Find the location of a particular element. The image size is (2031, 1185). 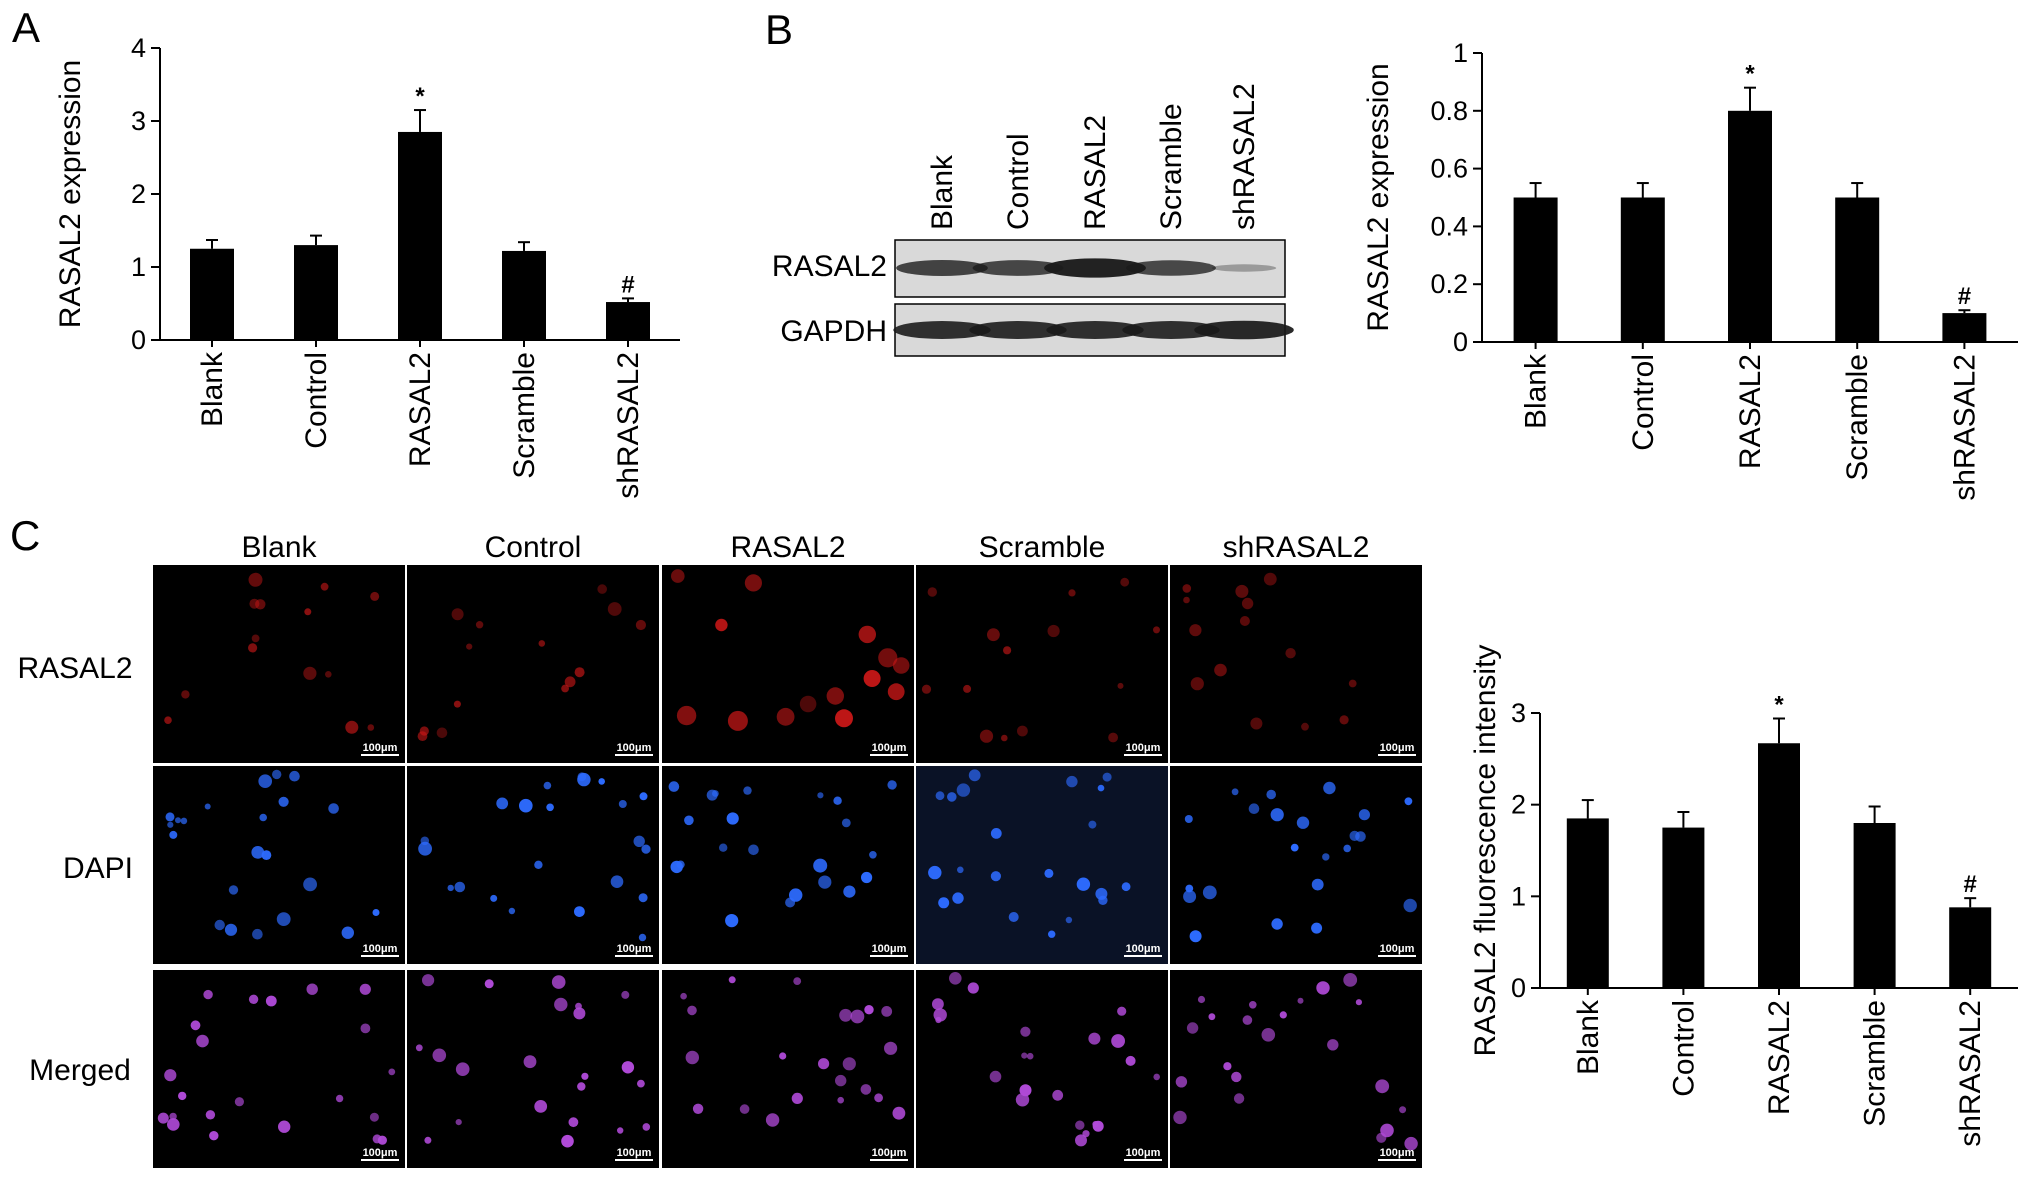

y-axis-label: RASAL2 expression is located at coordinates (1378, 197).